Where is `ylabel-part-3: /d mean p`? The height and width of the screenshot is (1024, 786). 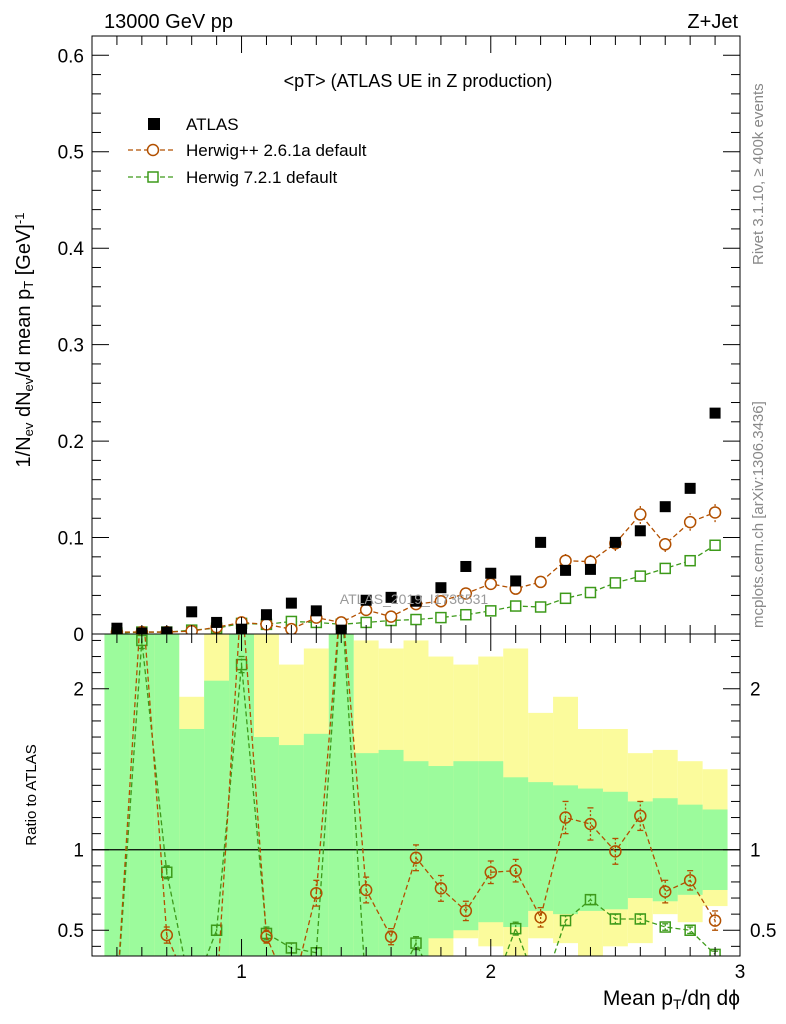 ylabel-part-3: /d mean p is located at coordinates (24, 333).